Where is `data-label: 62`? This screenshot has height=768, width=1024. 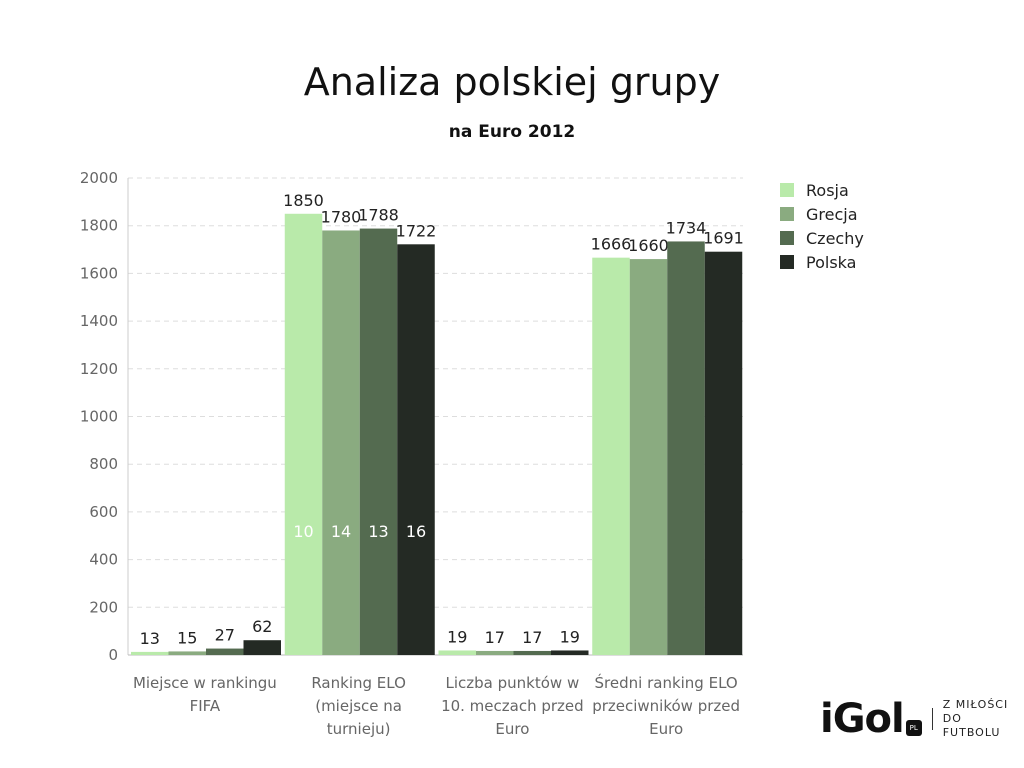
data-label: 62 is located at coordinates (262, 626).